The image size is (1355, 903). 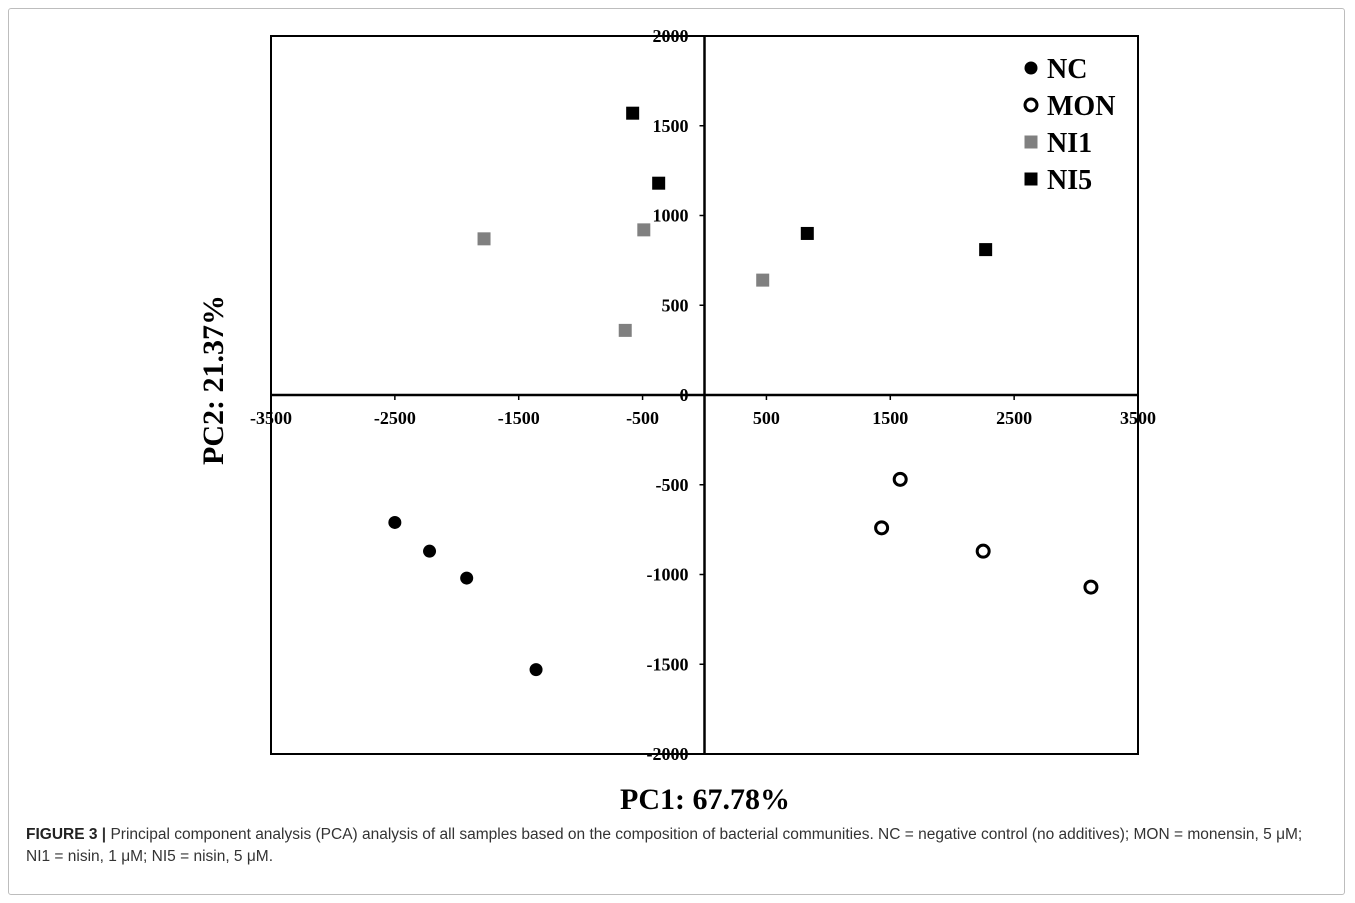 I want to click on x-tick-label: -3500, so click(x=271, y=418).